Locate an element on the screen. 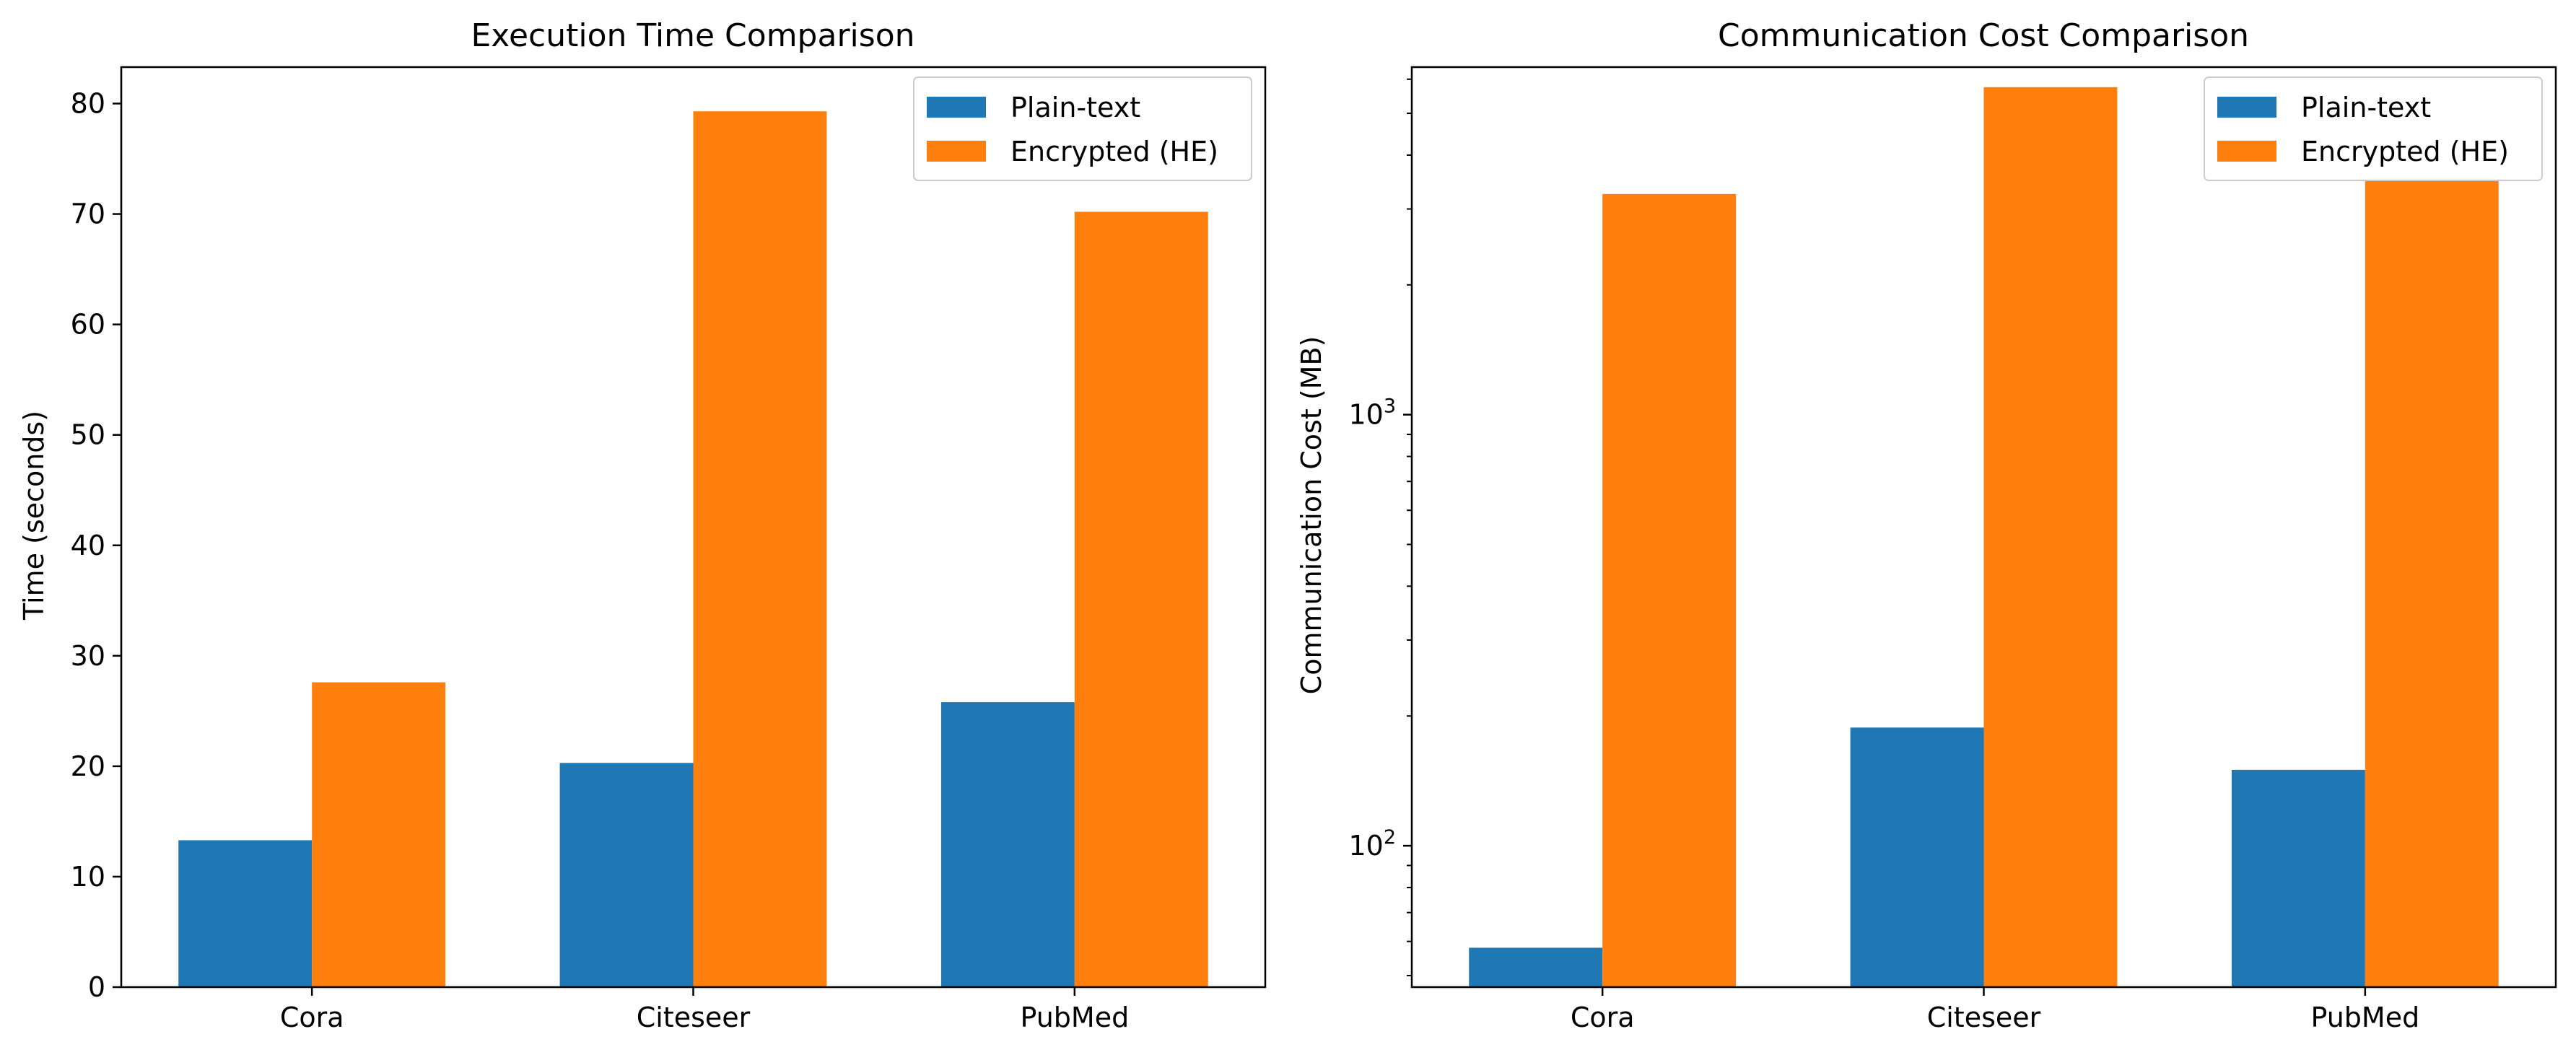  chart-title: Communication Cost Comparison is located at coordinates (1983, 35).